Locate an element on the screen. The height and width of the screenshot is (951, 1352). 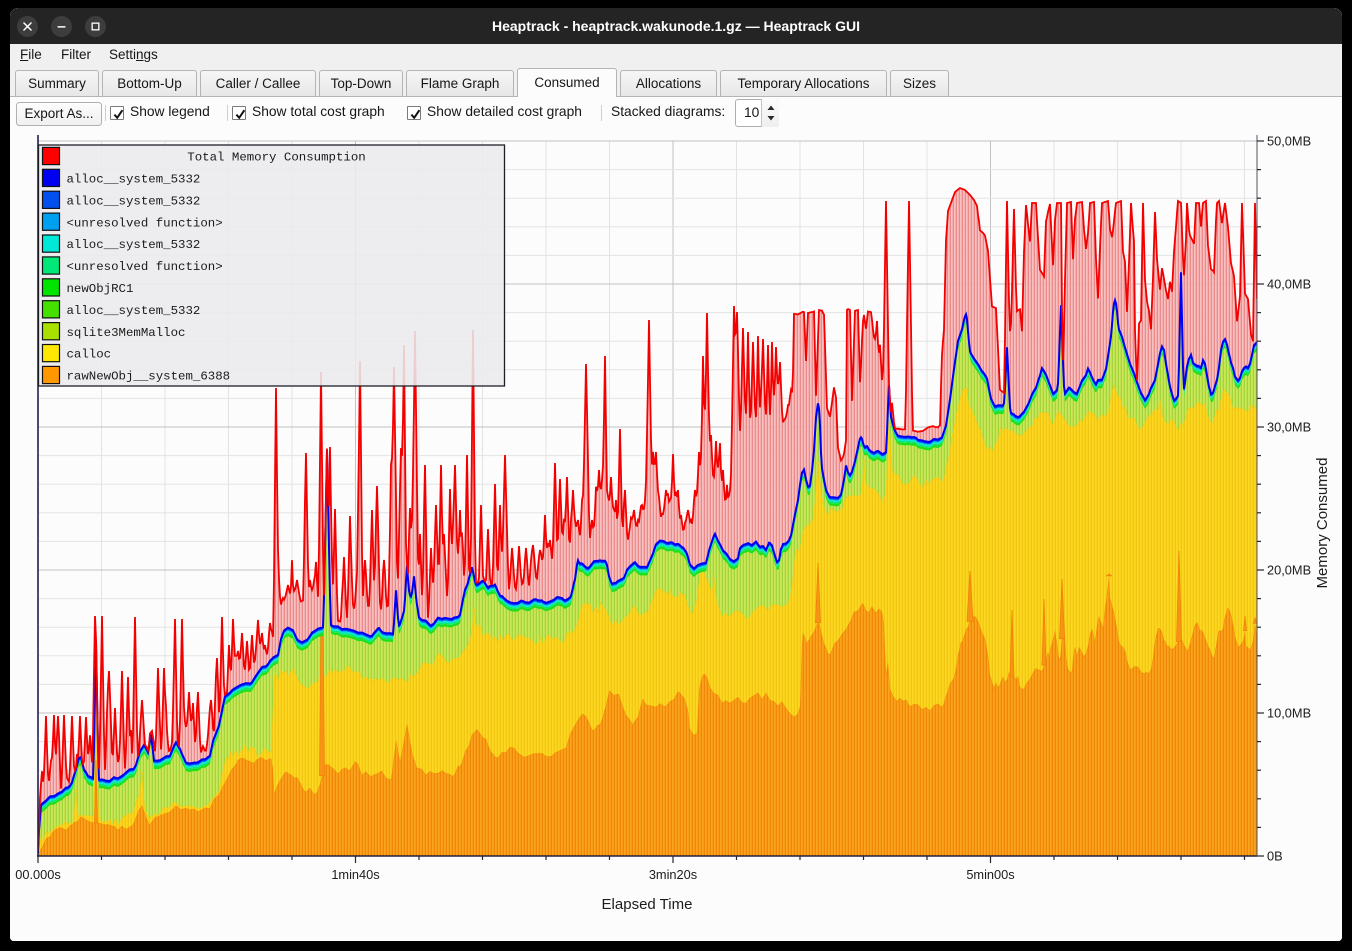
svg-text: Memory Consumed is located at coordinates (1322, 523).